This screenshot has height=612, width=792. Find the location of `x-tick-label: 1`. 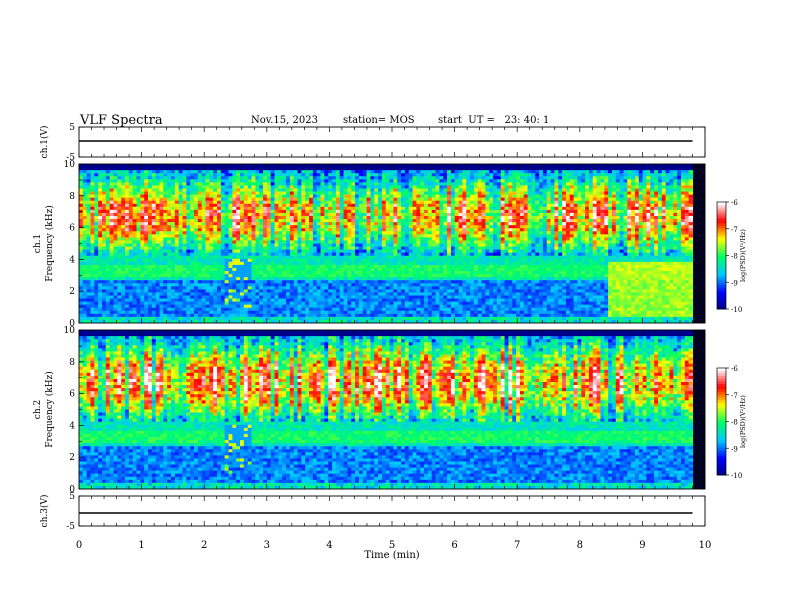

x-tick-label: 1 is located at coordinates (141, 545).